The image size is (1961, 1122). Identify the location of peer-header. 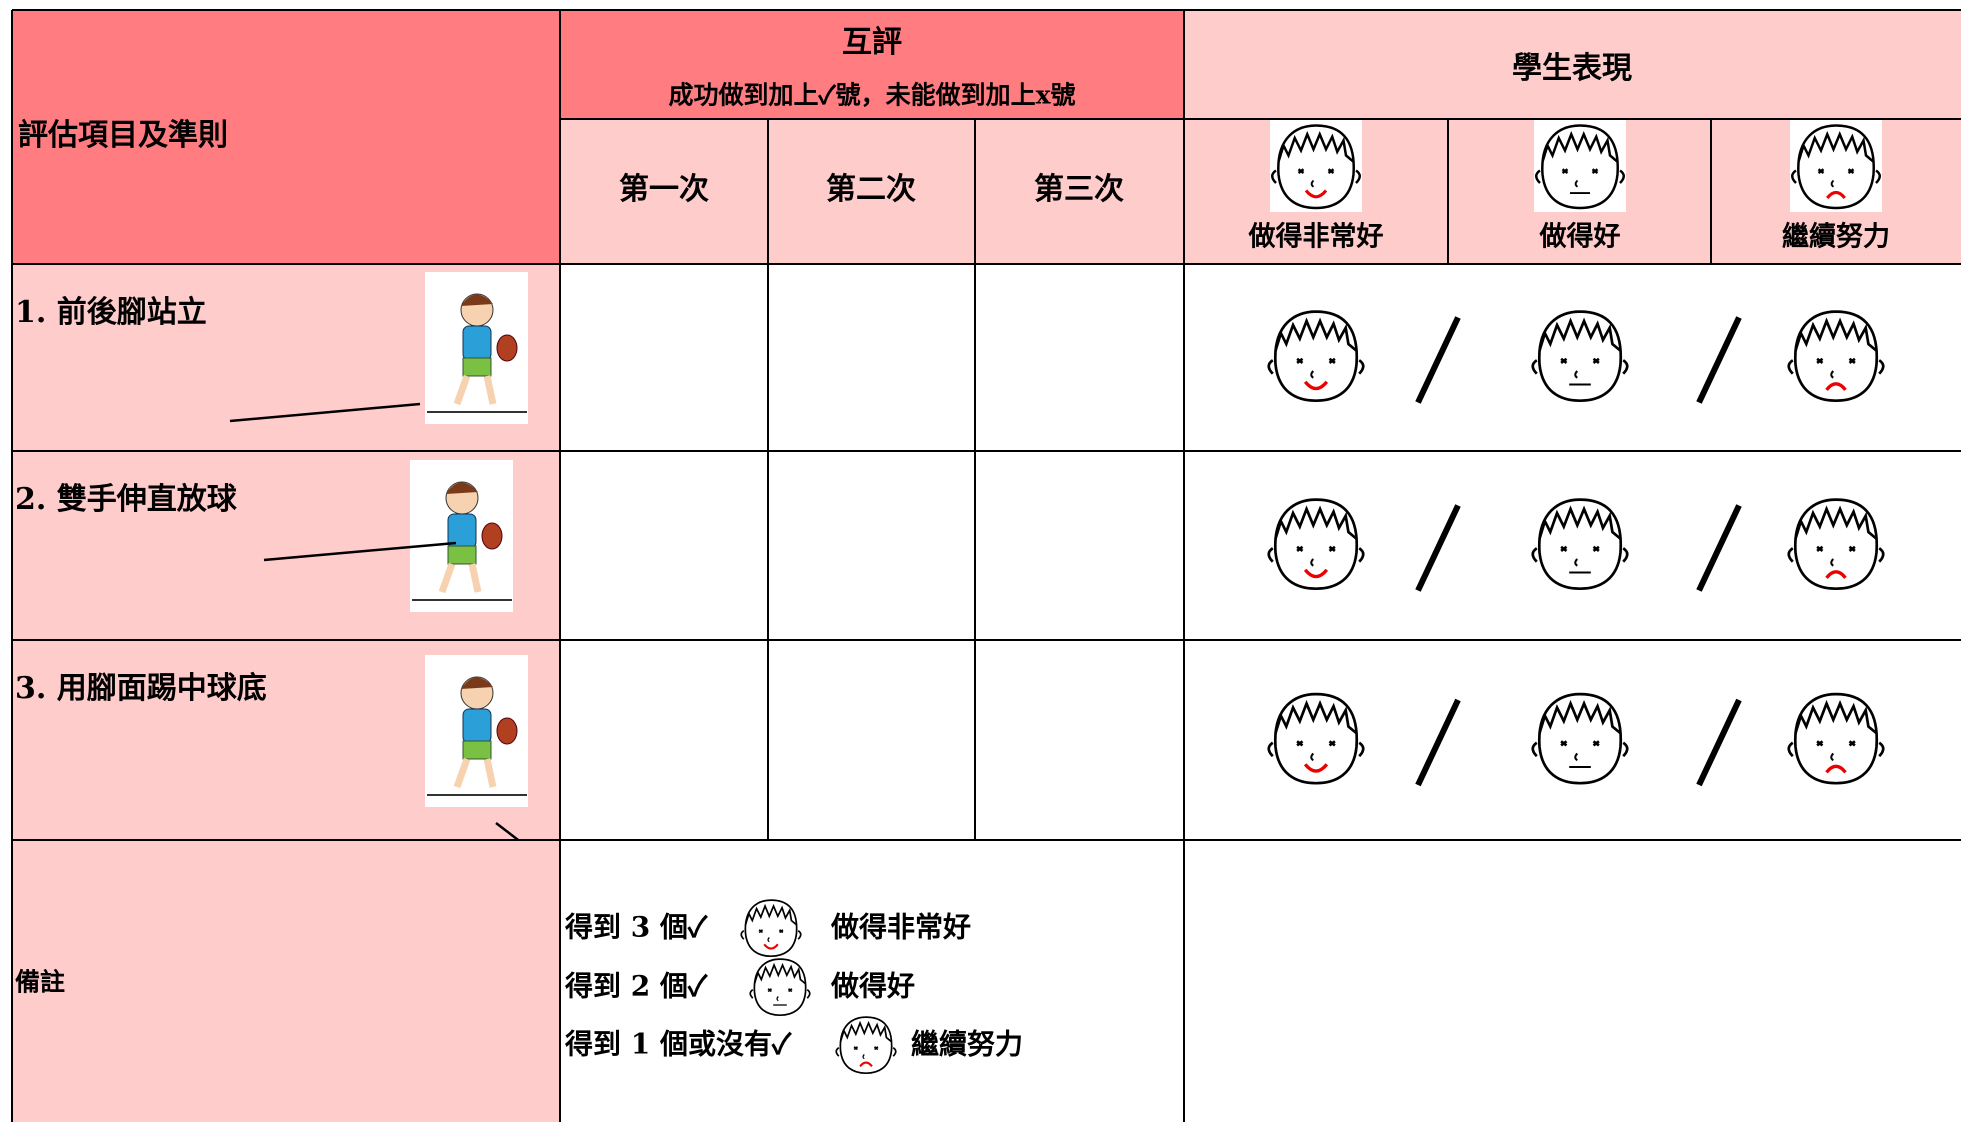
(872, 64).